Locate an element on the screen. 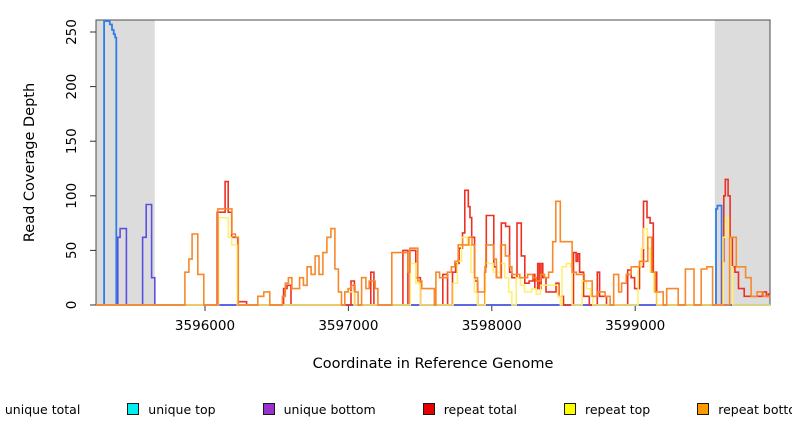 This screenshot has height=432, width=792. legend-label: repeat bottom is located at coordinates (755, 409).